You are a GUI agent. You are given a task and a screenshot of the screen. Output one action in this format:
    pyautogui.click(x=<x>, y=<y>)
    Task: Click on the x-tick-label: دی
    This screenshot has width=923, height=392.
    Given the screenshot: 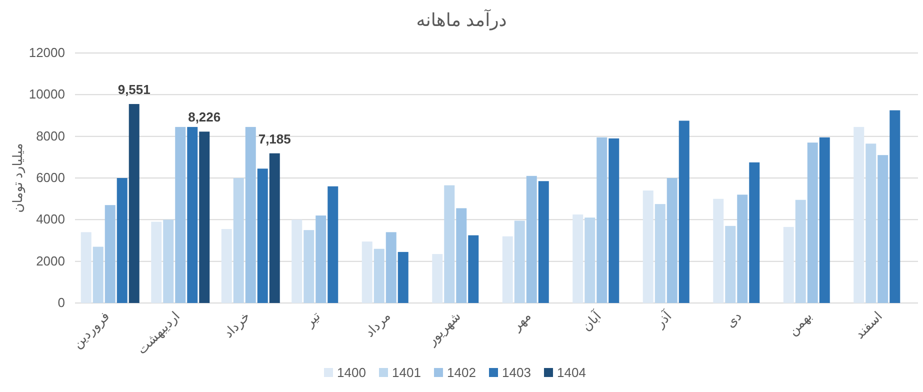 What is the action you would take?
    pyautogui.click(x=733, y=319)
    